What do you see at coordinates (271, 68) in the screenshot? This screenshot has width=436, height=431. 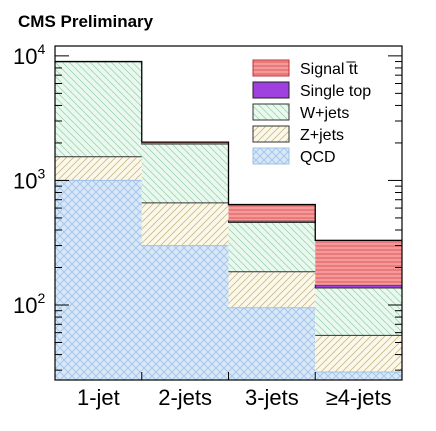 I see `legend-swatch-signal-t-t` at bounding box center [271, 68].